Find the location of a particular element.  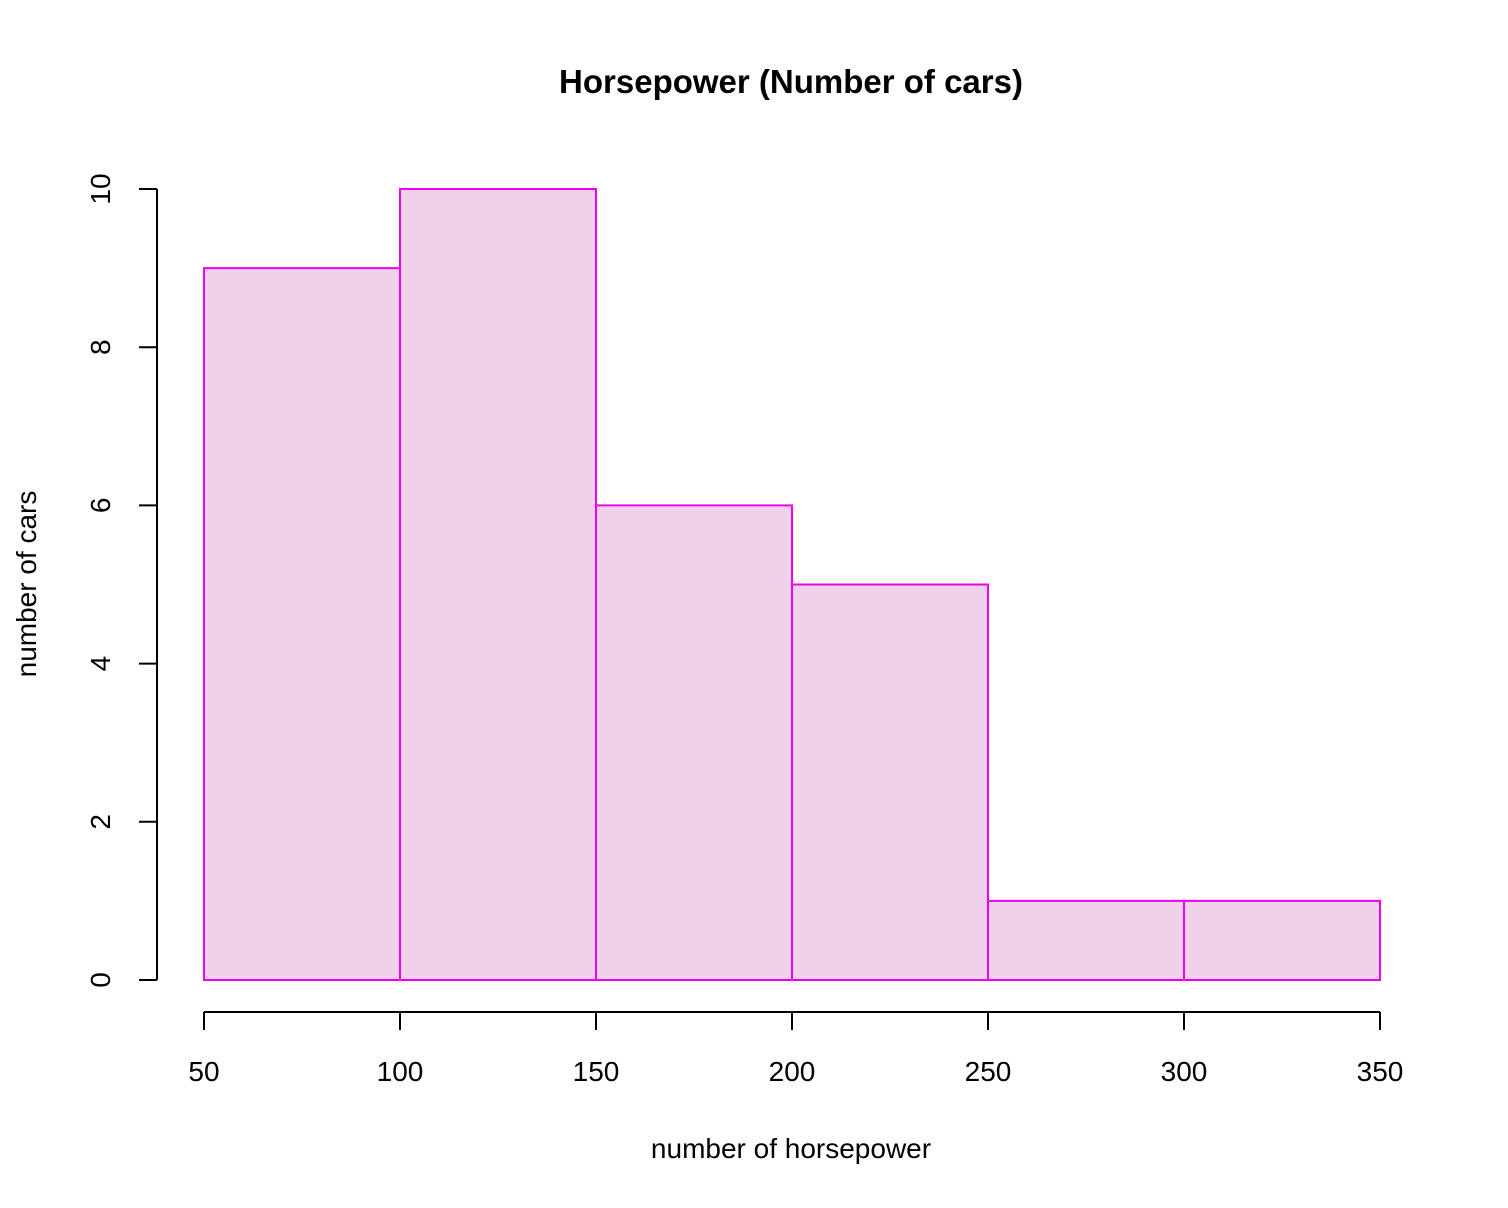

y-tick-label-10: 10 is located at coordinates (100, 188).